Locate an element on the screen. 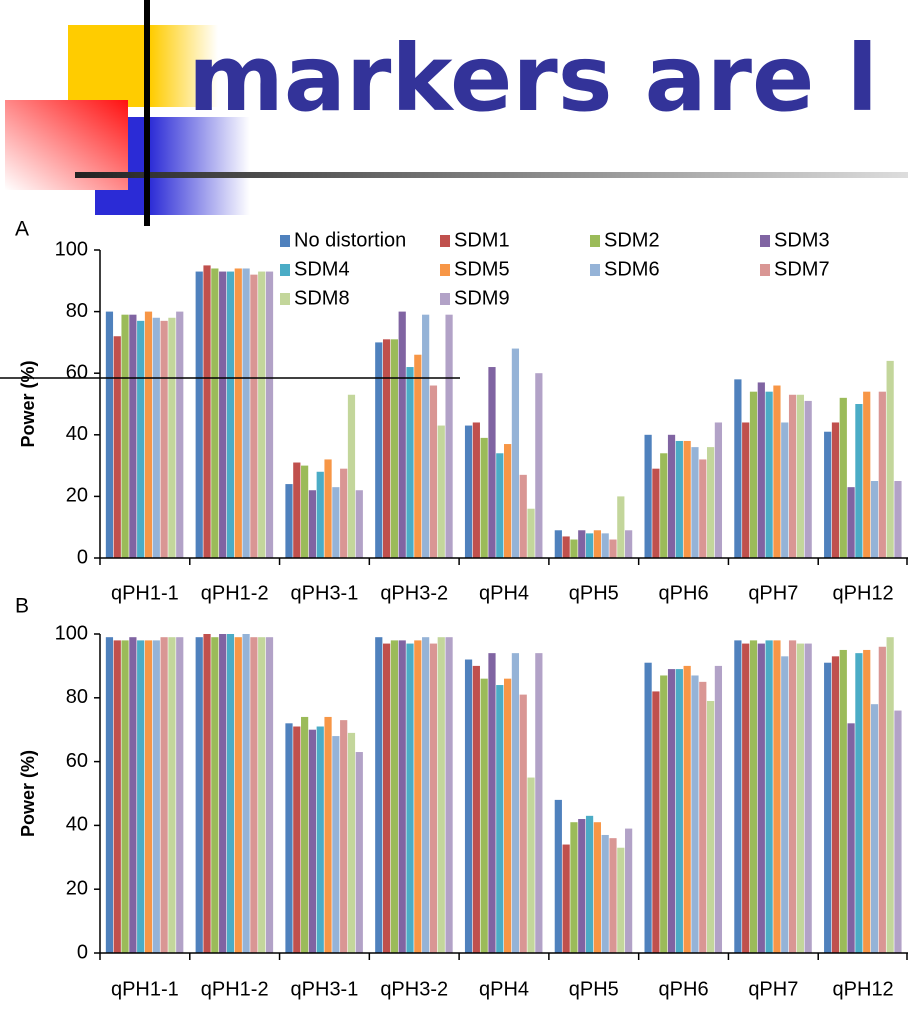  deco-rule is located at coordinates (491, 175).